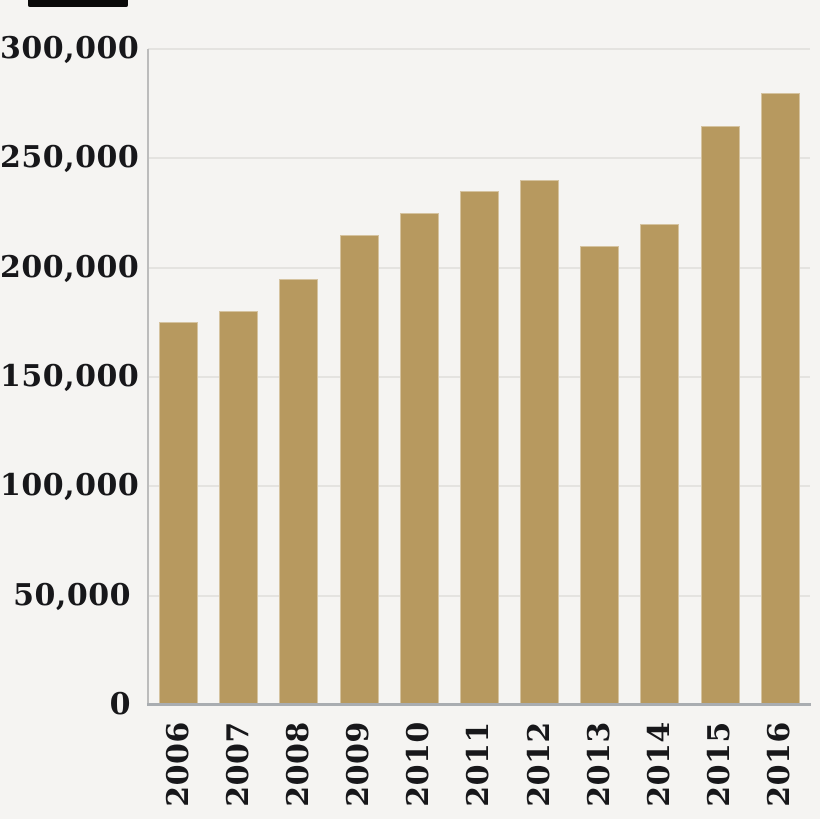 Image resolution: width=820 pixels, height=819 pixels. What do you see at coordinates (479, 764) in the screenshot?
I see `x-tick-label-2011: 2011` at bounding box center [479, 764].